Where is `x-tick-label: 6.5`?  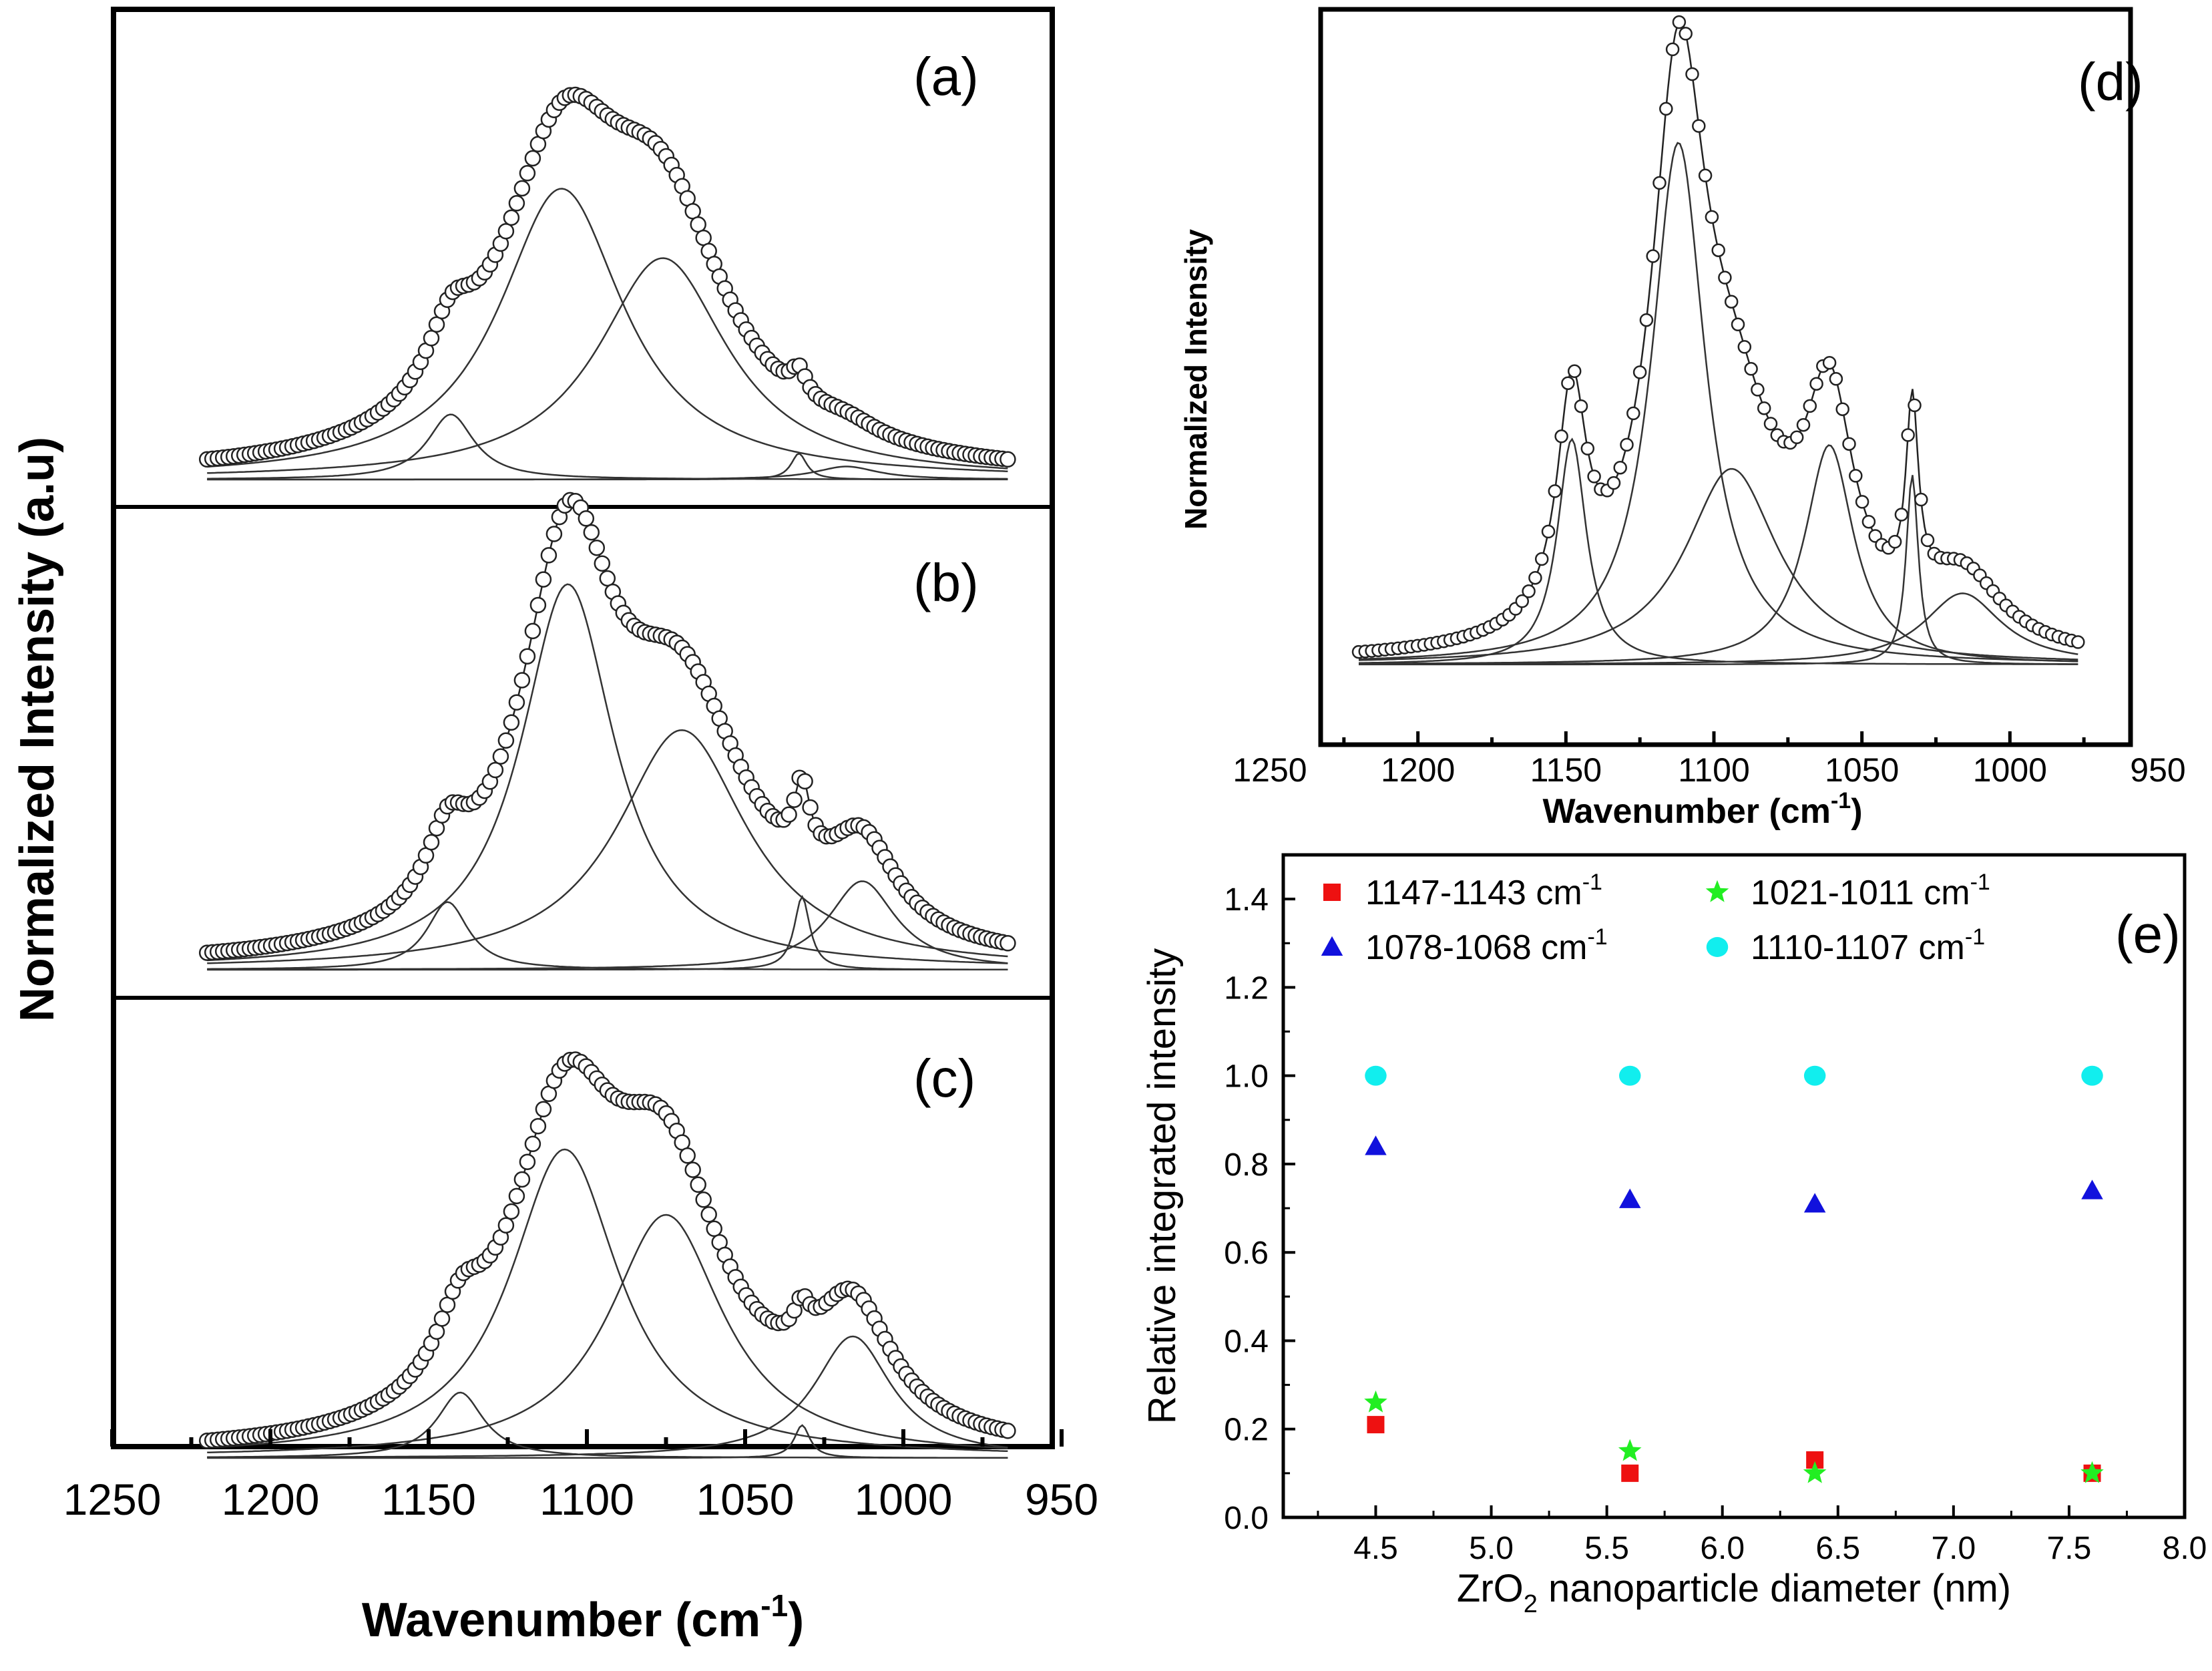
x-tick-label: 6.5 is located at coordinates (1837, 1548).